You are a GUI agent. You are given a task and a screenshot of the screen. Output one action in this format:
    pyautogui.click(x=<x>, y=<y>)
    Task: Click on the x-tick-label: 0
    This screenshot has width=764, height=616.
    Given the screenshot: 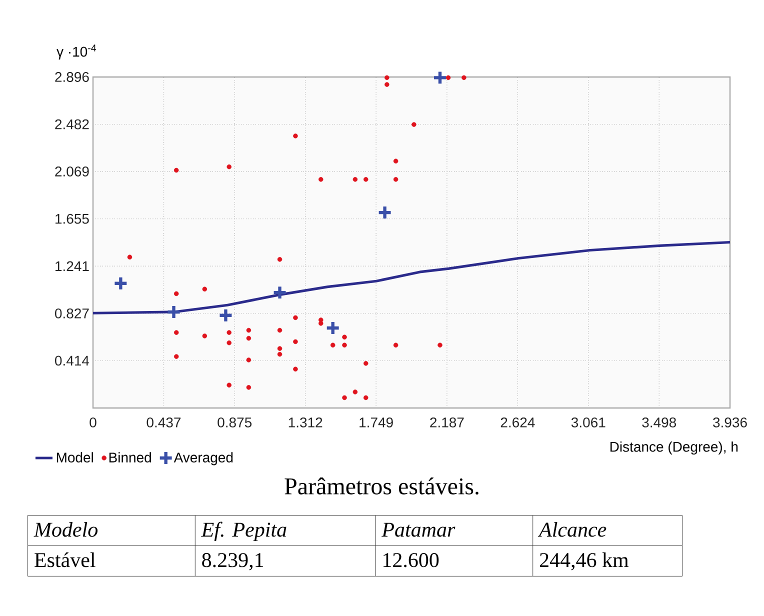 What is the action you would take?
    pyautogui.click(x=93, y=423)
    